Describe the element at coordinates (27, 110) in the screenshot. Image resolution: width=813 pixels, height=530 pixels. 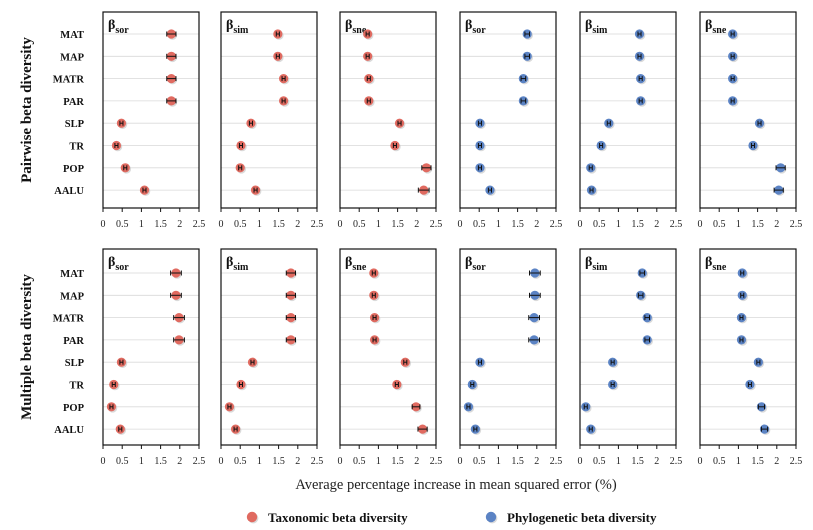
I see `row-label: Pairwise beta diversity` at that location.